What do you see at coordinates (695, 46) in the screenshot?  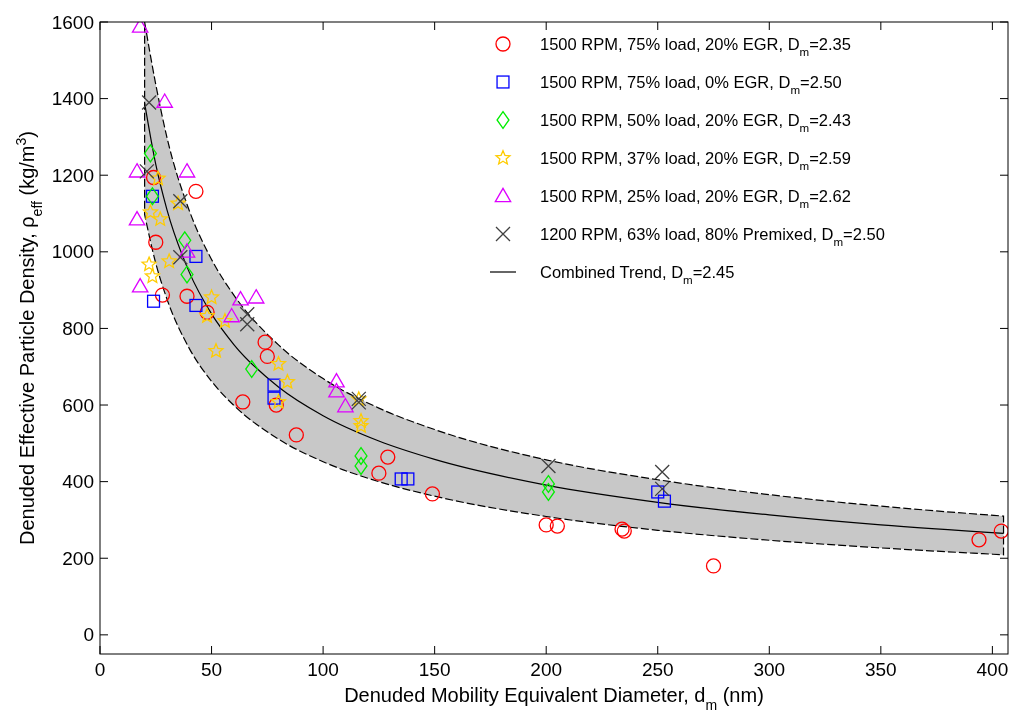 I see `legend-label: 1500 RPM, 75% load, 20% EGR, D$_{m}$=2.35` at bounding box center [695, 46].